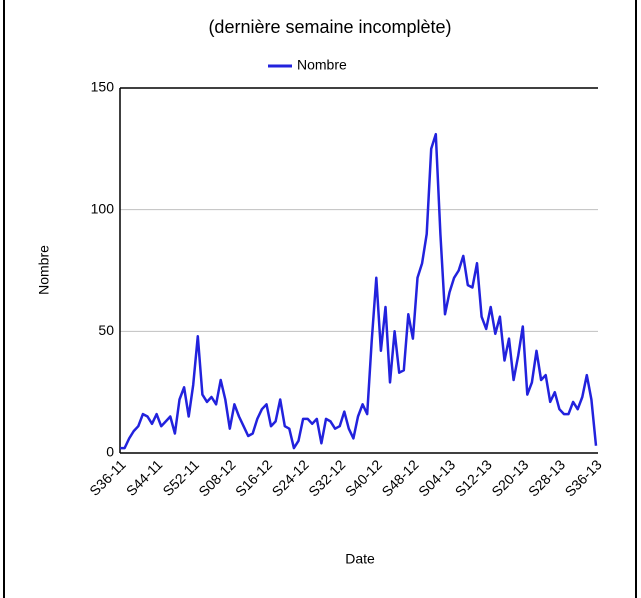  Describe the element at coordinates (44, 270) in the screenshot. I see `y-axis-label: Nombre` at that location.